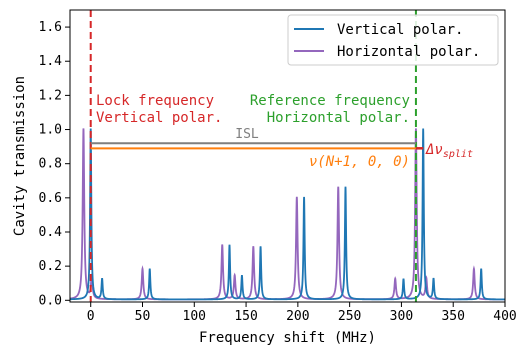  I want to click on y-tick-label: 0.6, so click(50, 198).